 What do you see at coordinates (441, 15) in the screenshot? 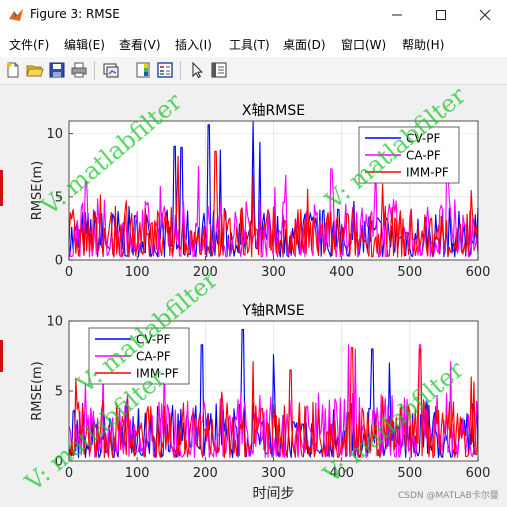
I see `maximize-icon` at bounding box center [441, 15].